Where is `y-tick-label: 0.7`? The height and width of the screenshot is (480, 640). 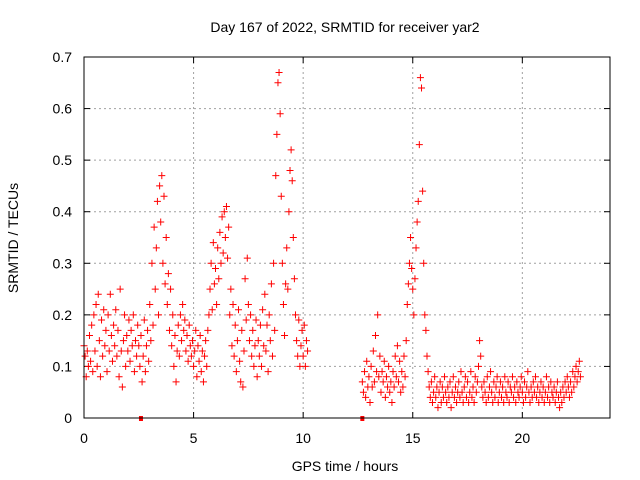
y-tick-label: 0.7 is located at coordinates (63, 57).